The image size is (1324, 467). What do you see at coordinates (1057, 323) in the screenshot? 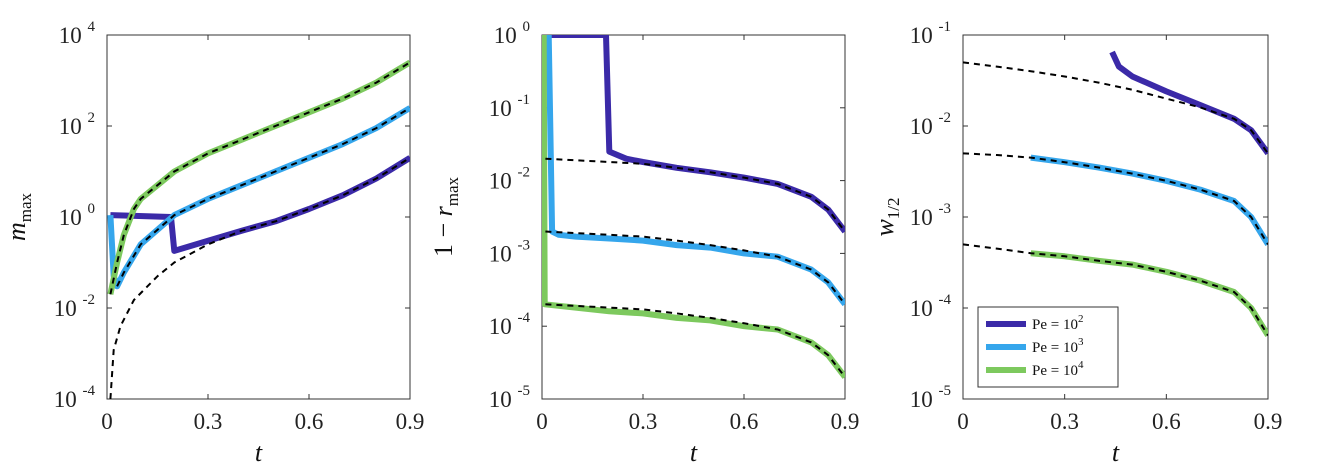
I see `legend-label: Pe = 102` at bounding box center [1057, 323].